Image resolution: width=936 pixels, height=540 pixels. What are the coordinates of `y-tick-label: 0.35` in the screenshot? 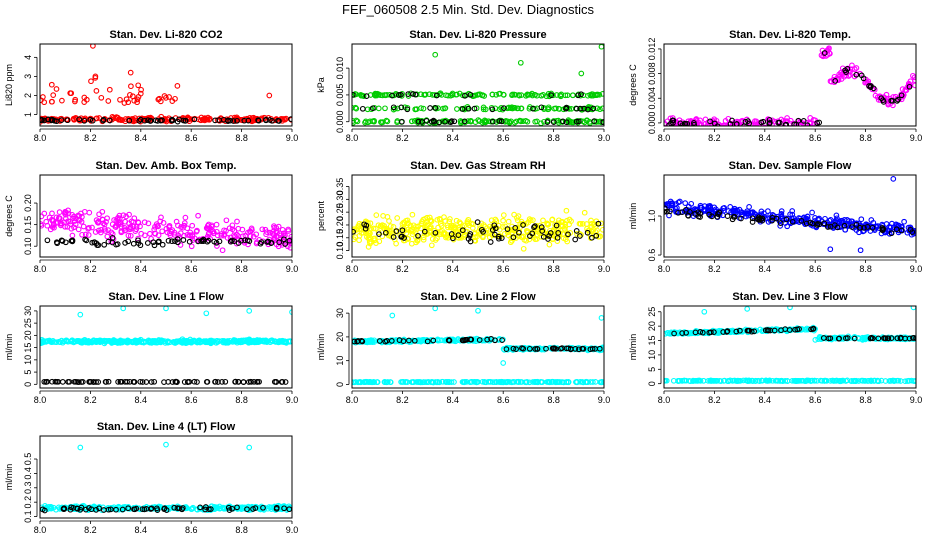 It's located at (340, 187).